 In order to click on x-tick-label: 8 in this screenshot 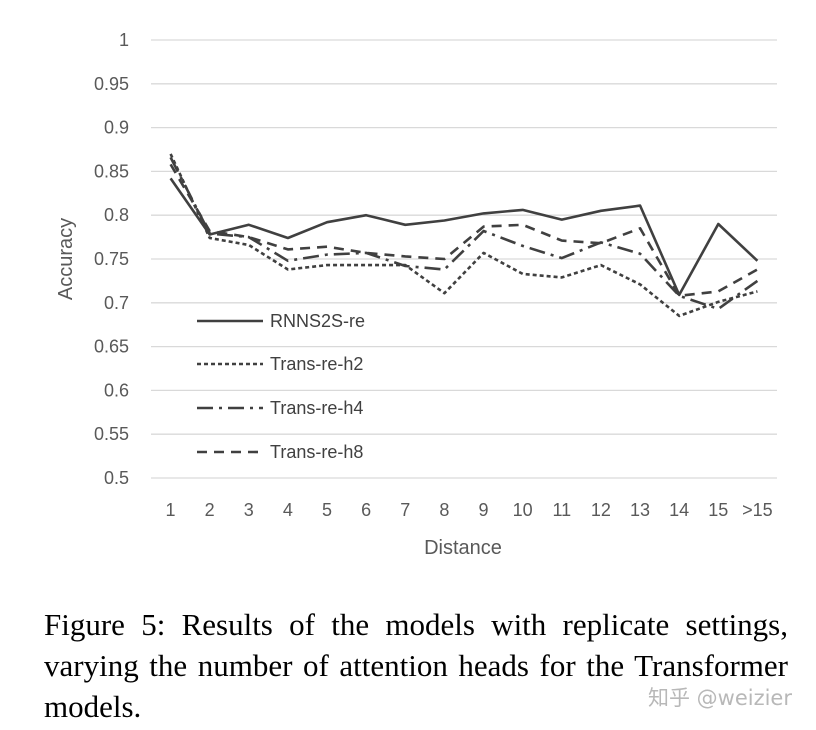, I will do `click(444, 510)`.